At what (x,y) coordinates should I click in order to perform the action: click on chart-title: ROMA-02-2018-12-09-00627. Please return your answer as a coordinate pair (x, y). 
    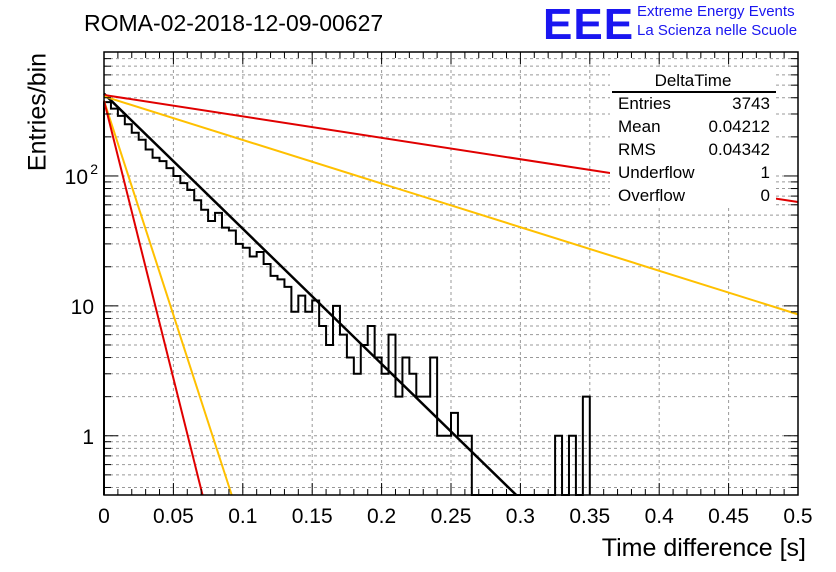
    Looking at the image, I should click on (234, 23).